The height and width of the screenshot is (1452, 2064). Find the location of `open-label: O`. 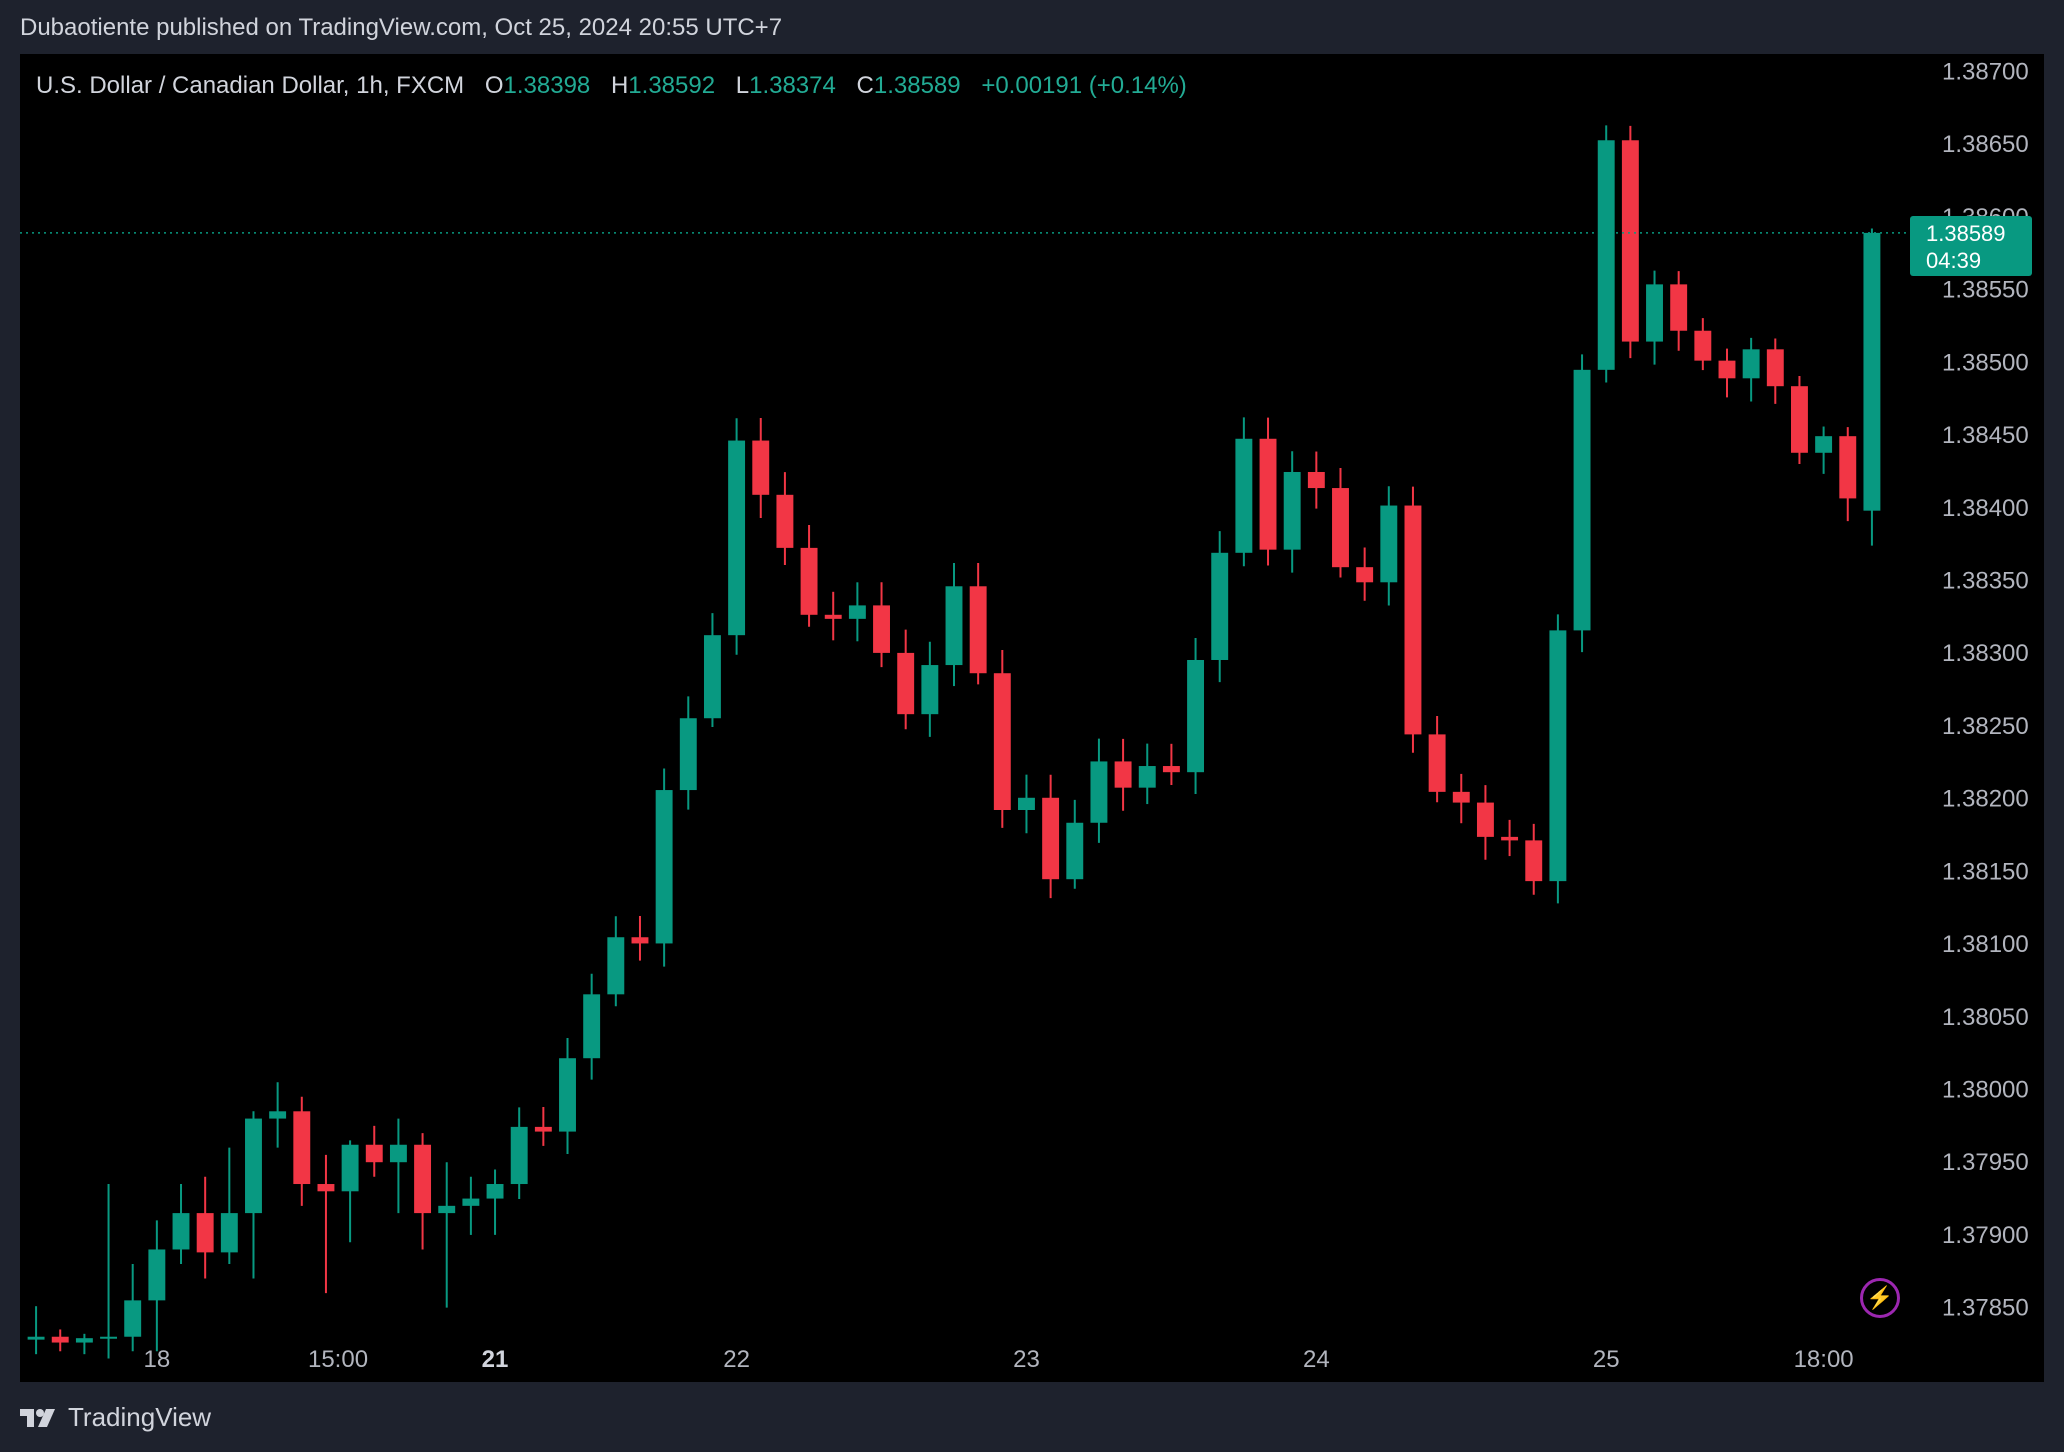

open-label: O is located at coordinates (494, 85).